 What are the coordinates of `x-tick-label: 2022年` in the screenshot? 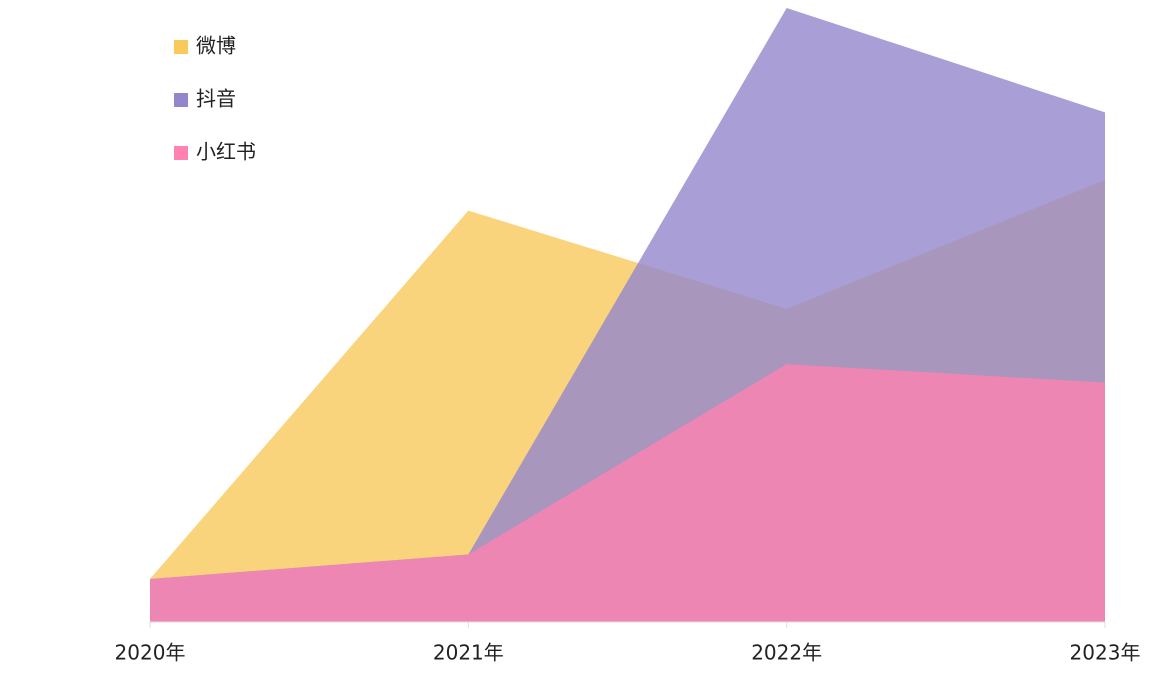 It's located at (786, 653).